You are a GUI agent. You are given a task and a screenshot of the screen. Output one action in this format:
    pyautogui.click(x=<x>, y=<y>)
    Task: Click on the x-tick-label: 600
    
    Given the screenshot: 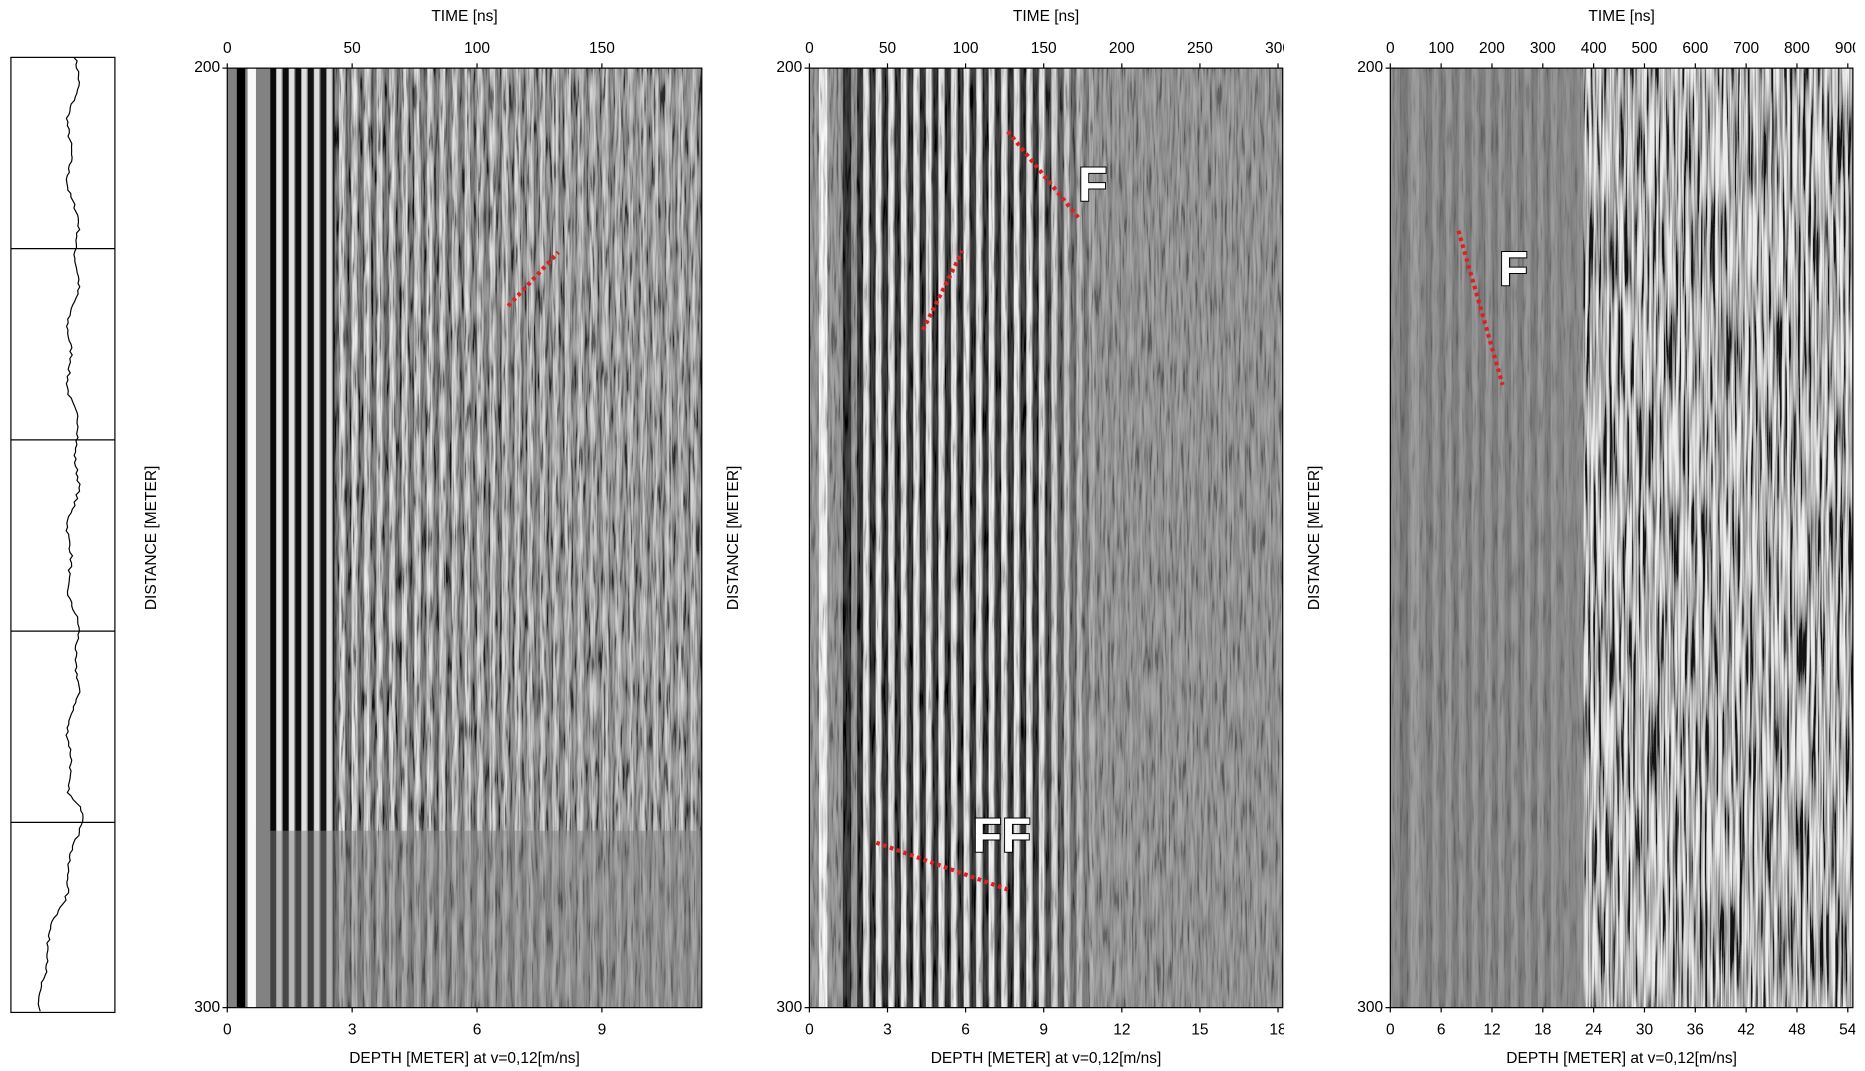 What is the action you would take?
    pyautogui.click(x=1695, y=48)
    